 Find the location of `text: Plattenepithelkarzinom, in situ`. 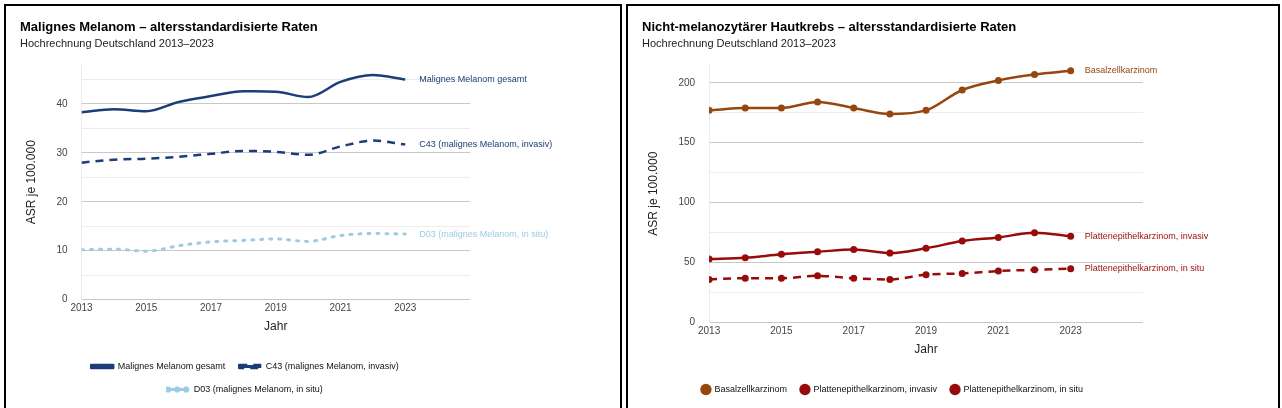

text: Plattenepithelkarzinom, in situ is located at coordinates (1144, 268).